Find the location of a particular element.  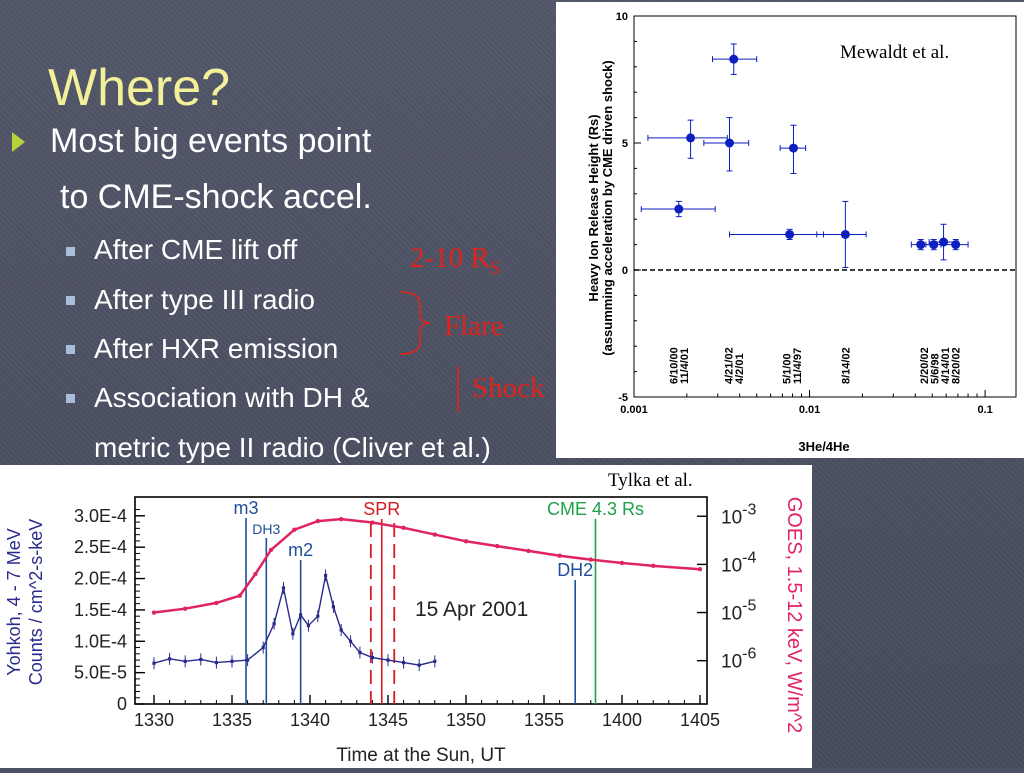

x-tick-label: 1355 is located at coordinates (544, 720).